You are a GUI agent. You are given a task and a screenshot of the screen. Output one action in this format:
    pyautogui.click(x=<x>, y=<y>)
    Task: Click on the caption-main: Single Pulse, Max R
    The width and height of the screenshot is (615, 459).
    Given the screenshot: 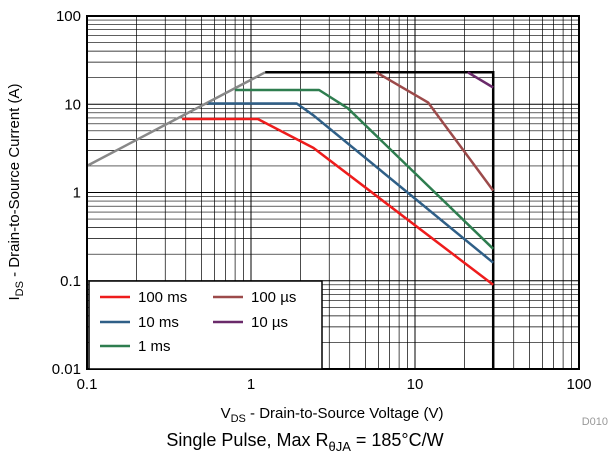 What is the action you would take?
    pyautogui.click(x=247, y=440)
    